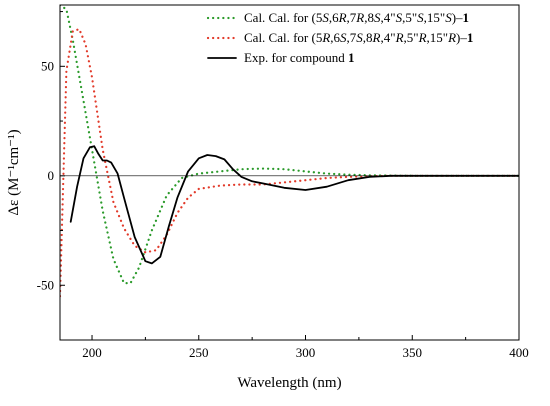  Describe the element at coordinates (306, 352) in the screenshot. I see `x-tick-label: 300` at that location.